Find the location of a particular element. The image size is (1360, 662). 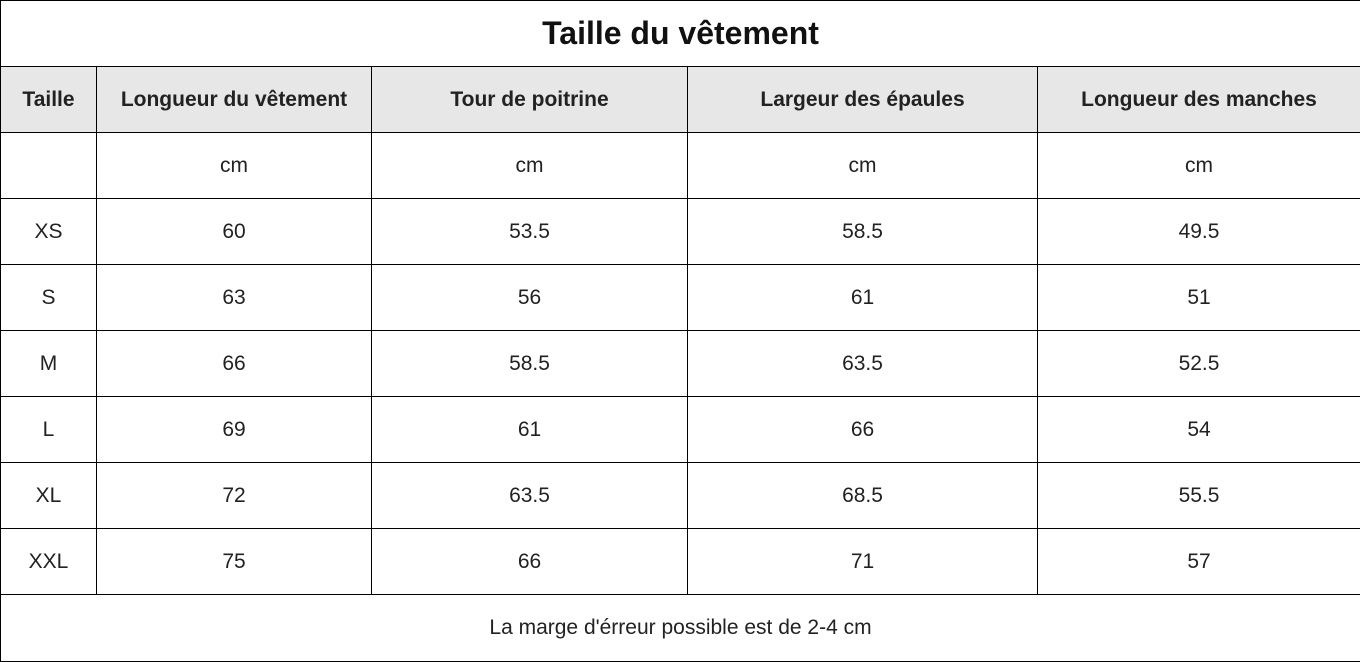

units-row: cm cm cm cm is located at coordinates (680, 166).